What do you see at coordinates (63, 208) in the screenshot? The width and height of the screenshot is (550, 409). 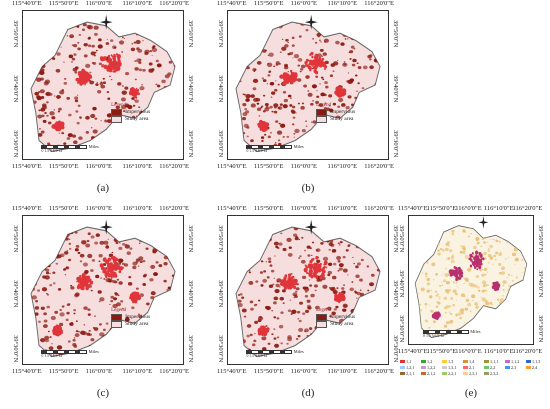 I see `lon-tick-top: 115°50'0"E` at bounding box center [63, 208].